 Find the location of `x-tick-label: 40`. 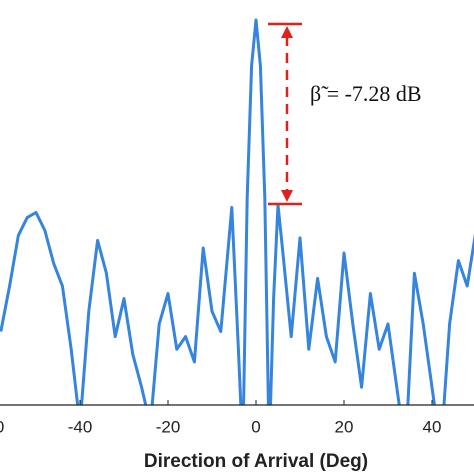

x-tick-label: 40 is located at coordinates (432, 426).